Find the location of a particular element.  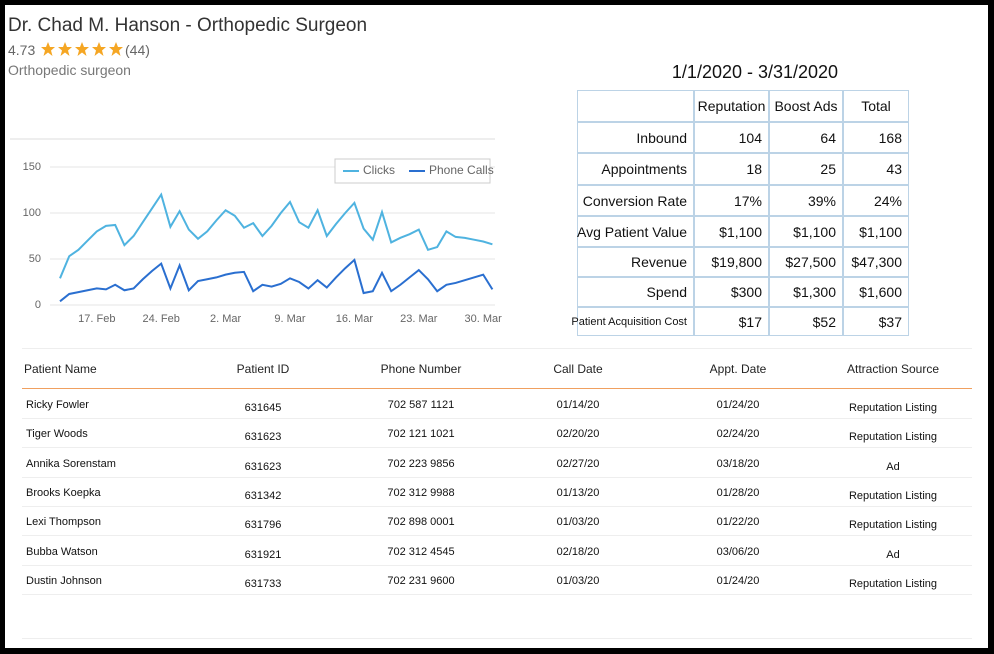

column-header: Attraction Source is located at coordinates (893, 369).